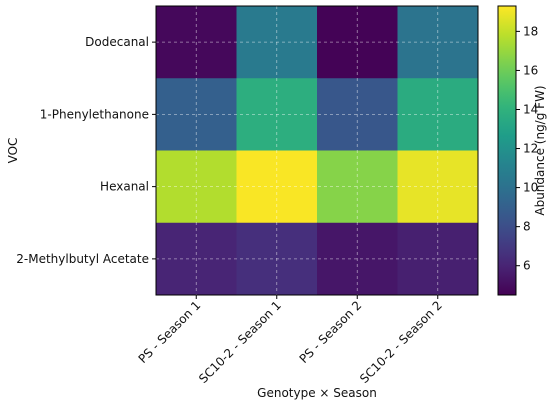  I want to click on x-axis-title: Genotype × Season, so click(317, 393).